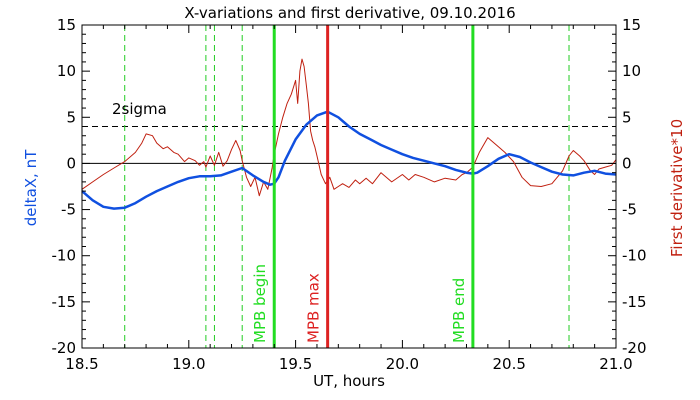  I want to click on y-tick-label-left: 10, so click(66, 71).